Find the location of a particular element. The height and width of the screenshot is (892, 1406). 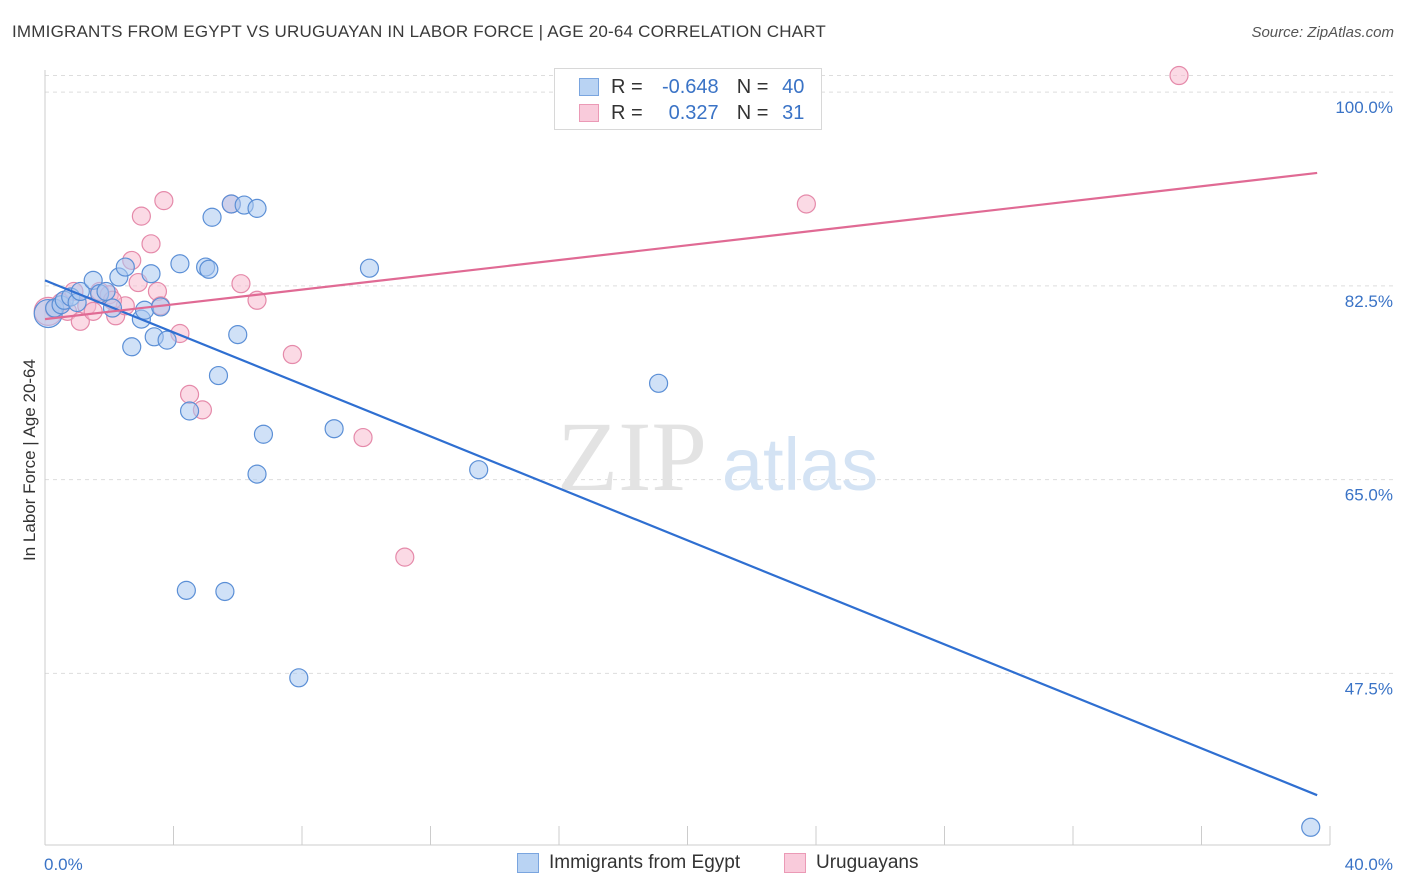

legend-row-egypt: R = -0.648 N = 40 is located at coordinates (691, 87).